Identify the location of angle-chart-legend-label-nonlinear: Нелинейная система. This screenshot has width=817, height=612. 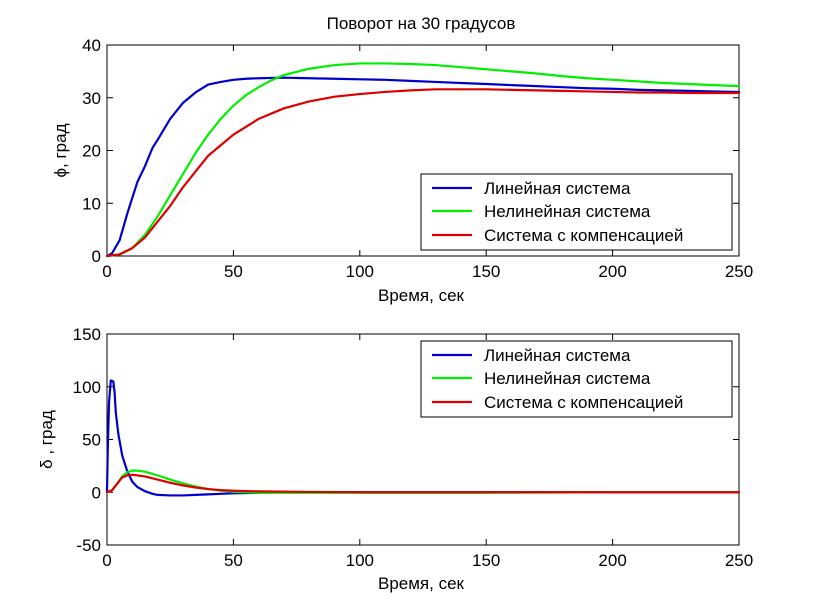
(567, 211).